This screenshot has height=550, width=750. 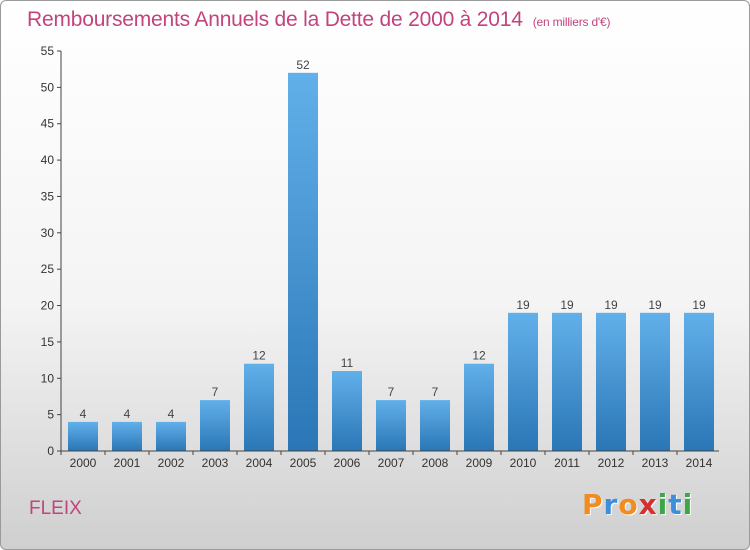 What do you see at coordinates (48, 342) in the screenshot?
I see `y-tick-label: 15` at bounding box center [48, 342].